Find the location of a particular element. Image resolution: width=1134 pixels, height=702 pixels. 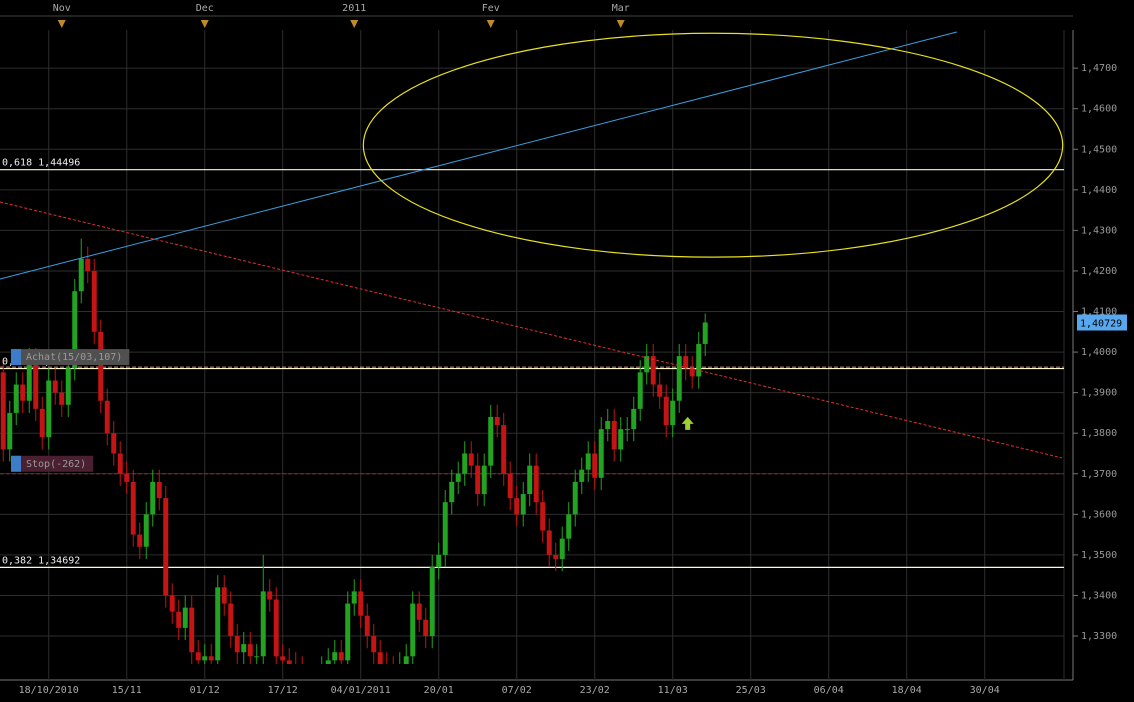

x-tick-label: 30/04 is located at coordinates (985, 690).